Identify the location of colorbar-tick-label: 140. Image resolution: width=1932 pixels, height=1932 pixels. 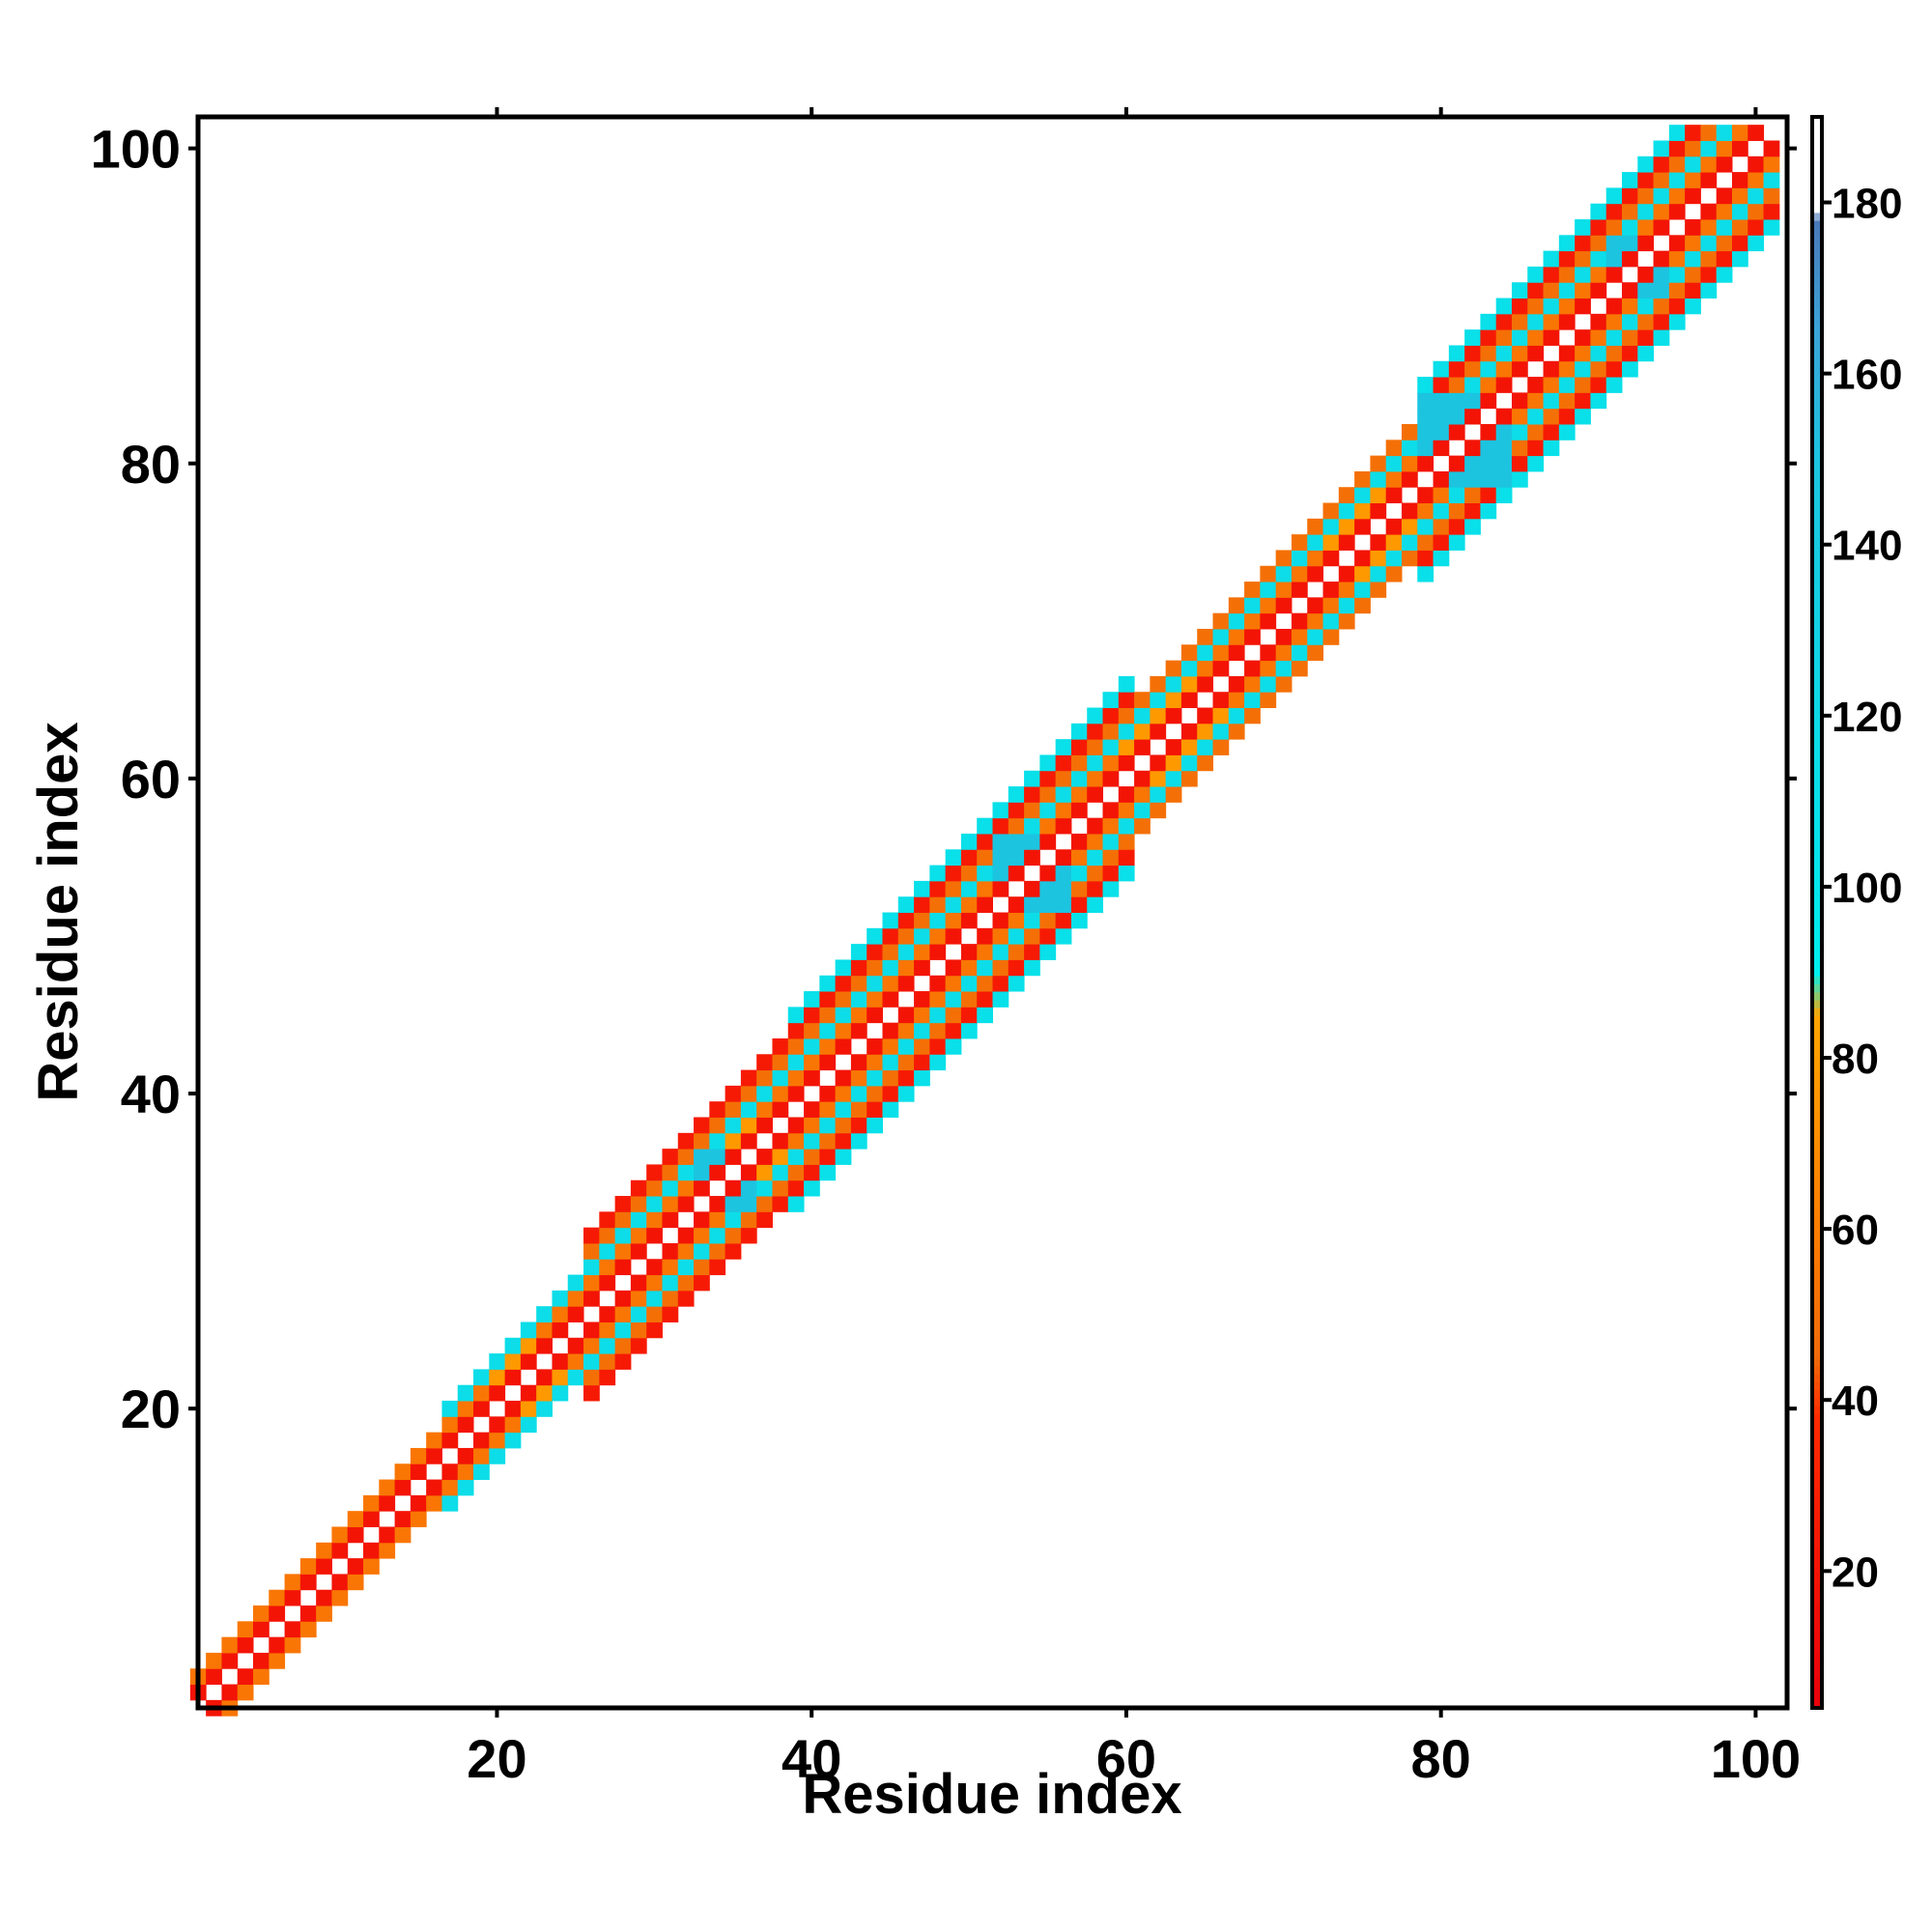
(1867, 546).